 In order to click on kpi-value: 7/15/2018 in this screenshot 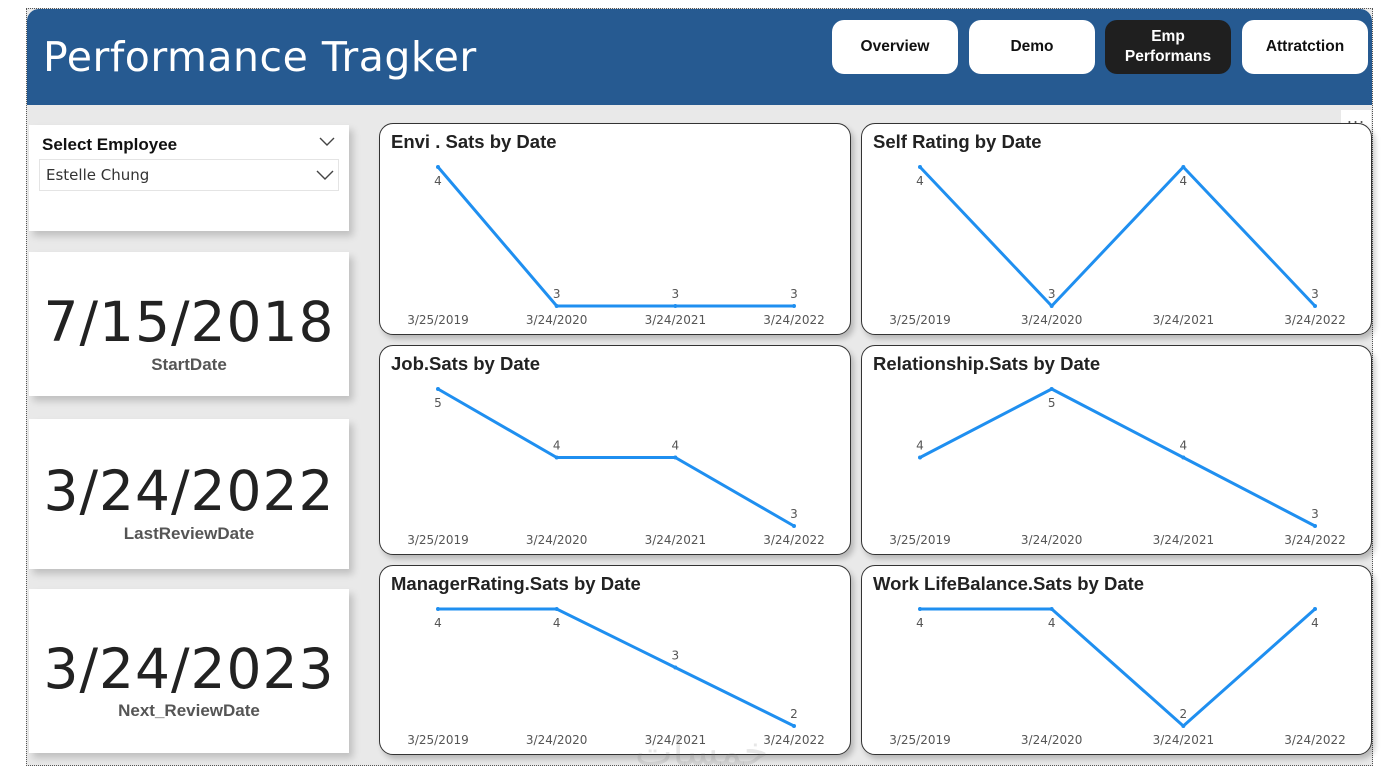, I will do `click(189, 322)`.